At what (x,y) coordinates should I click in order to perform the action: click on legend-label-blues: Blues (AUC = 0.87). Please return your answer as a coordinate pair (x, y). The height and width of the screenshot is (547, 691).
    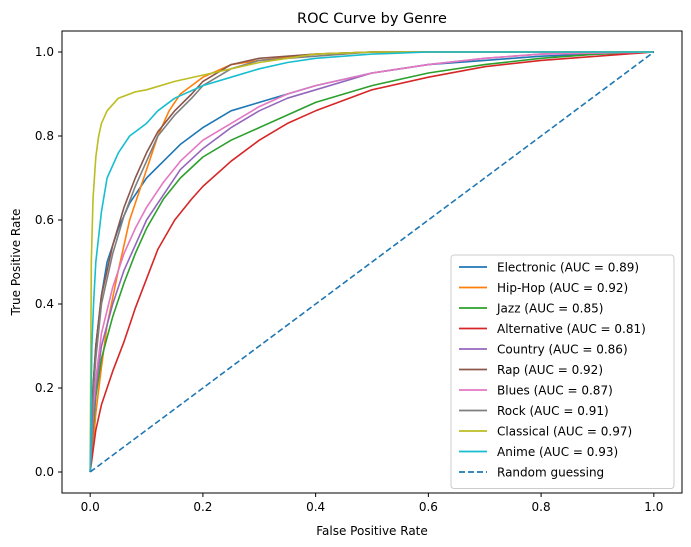
    Looking at the image, I should click on (555, 391).